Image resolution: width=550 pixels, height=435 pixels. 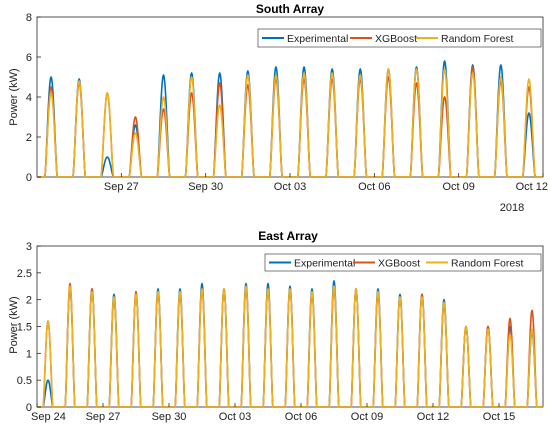 What do you see at coordinates (29, 58) in the screenshot?
I see `y-tick-label: 6` at bounding box center [29, 58].